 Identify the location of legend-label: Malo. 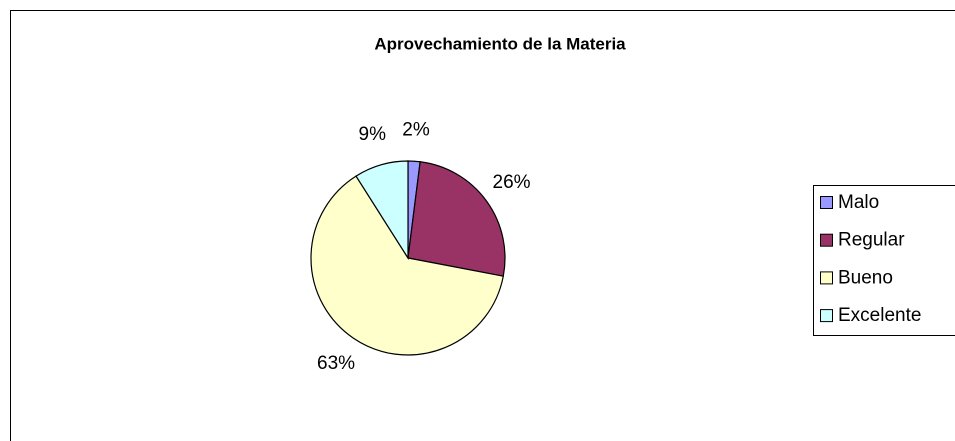
(858, 202).